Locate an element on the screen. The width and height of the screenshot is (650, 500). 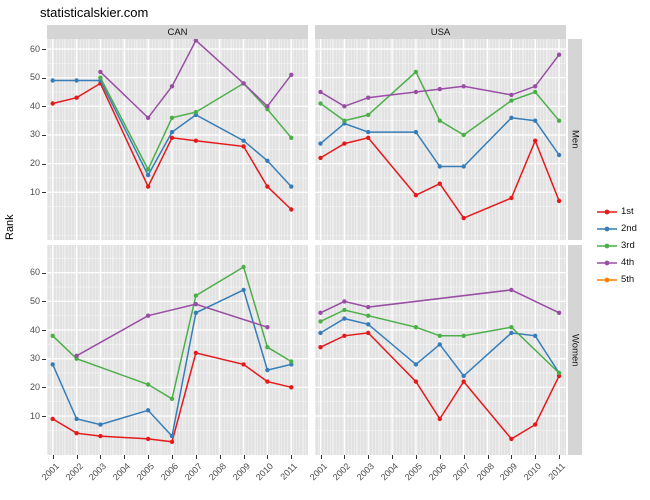
legend-item-2nd: 2nd is located at coordinates (616, 228).